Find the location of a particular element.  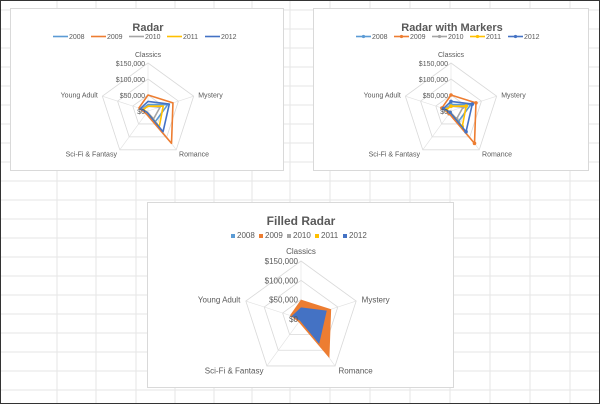

chart-title: Filled Radar is located at coordinates (301, 221).